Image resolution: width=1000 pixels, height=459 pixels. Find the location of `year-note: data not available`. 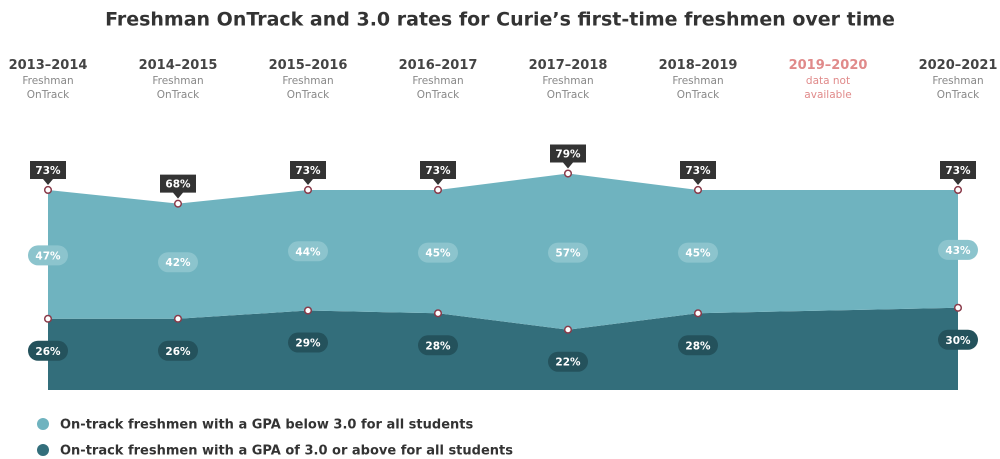

year-note: data not available is located at coordinates (828, 88).